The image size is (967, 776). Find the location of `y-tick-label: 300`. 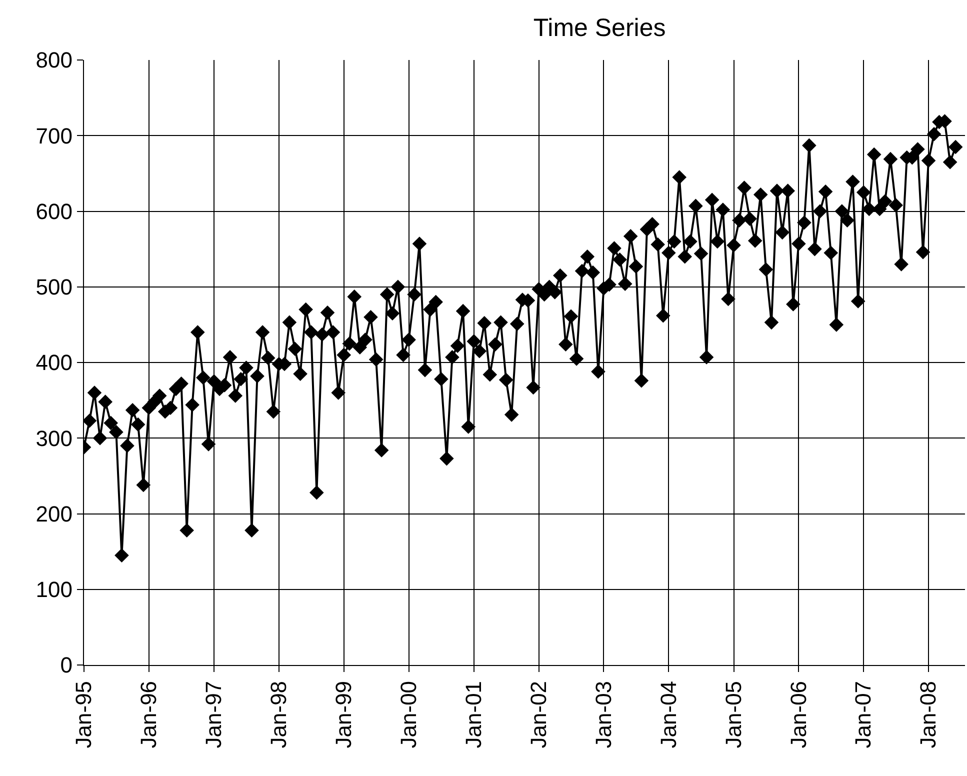

y-tick-label: 300 is located at coordinates (54, 438).